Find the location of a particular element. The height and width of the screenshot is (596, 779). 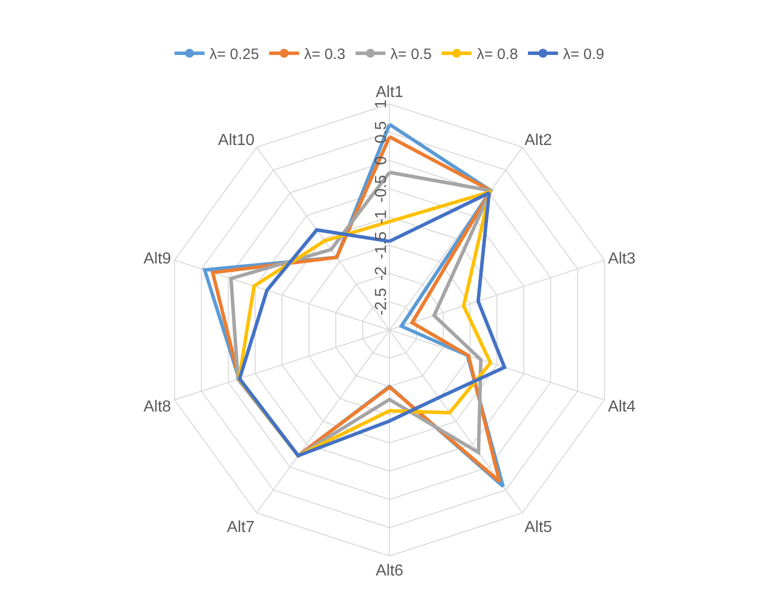

y-tick-label: 0 is located at coordinates (381, 160).